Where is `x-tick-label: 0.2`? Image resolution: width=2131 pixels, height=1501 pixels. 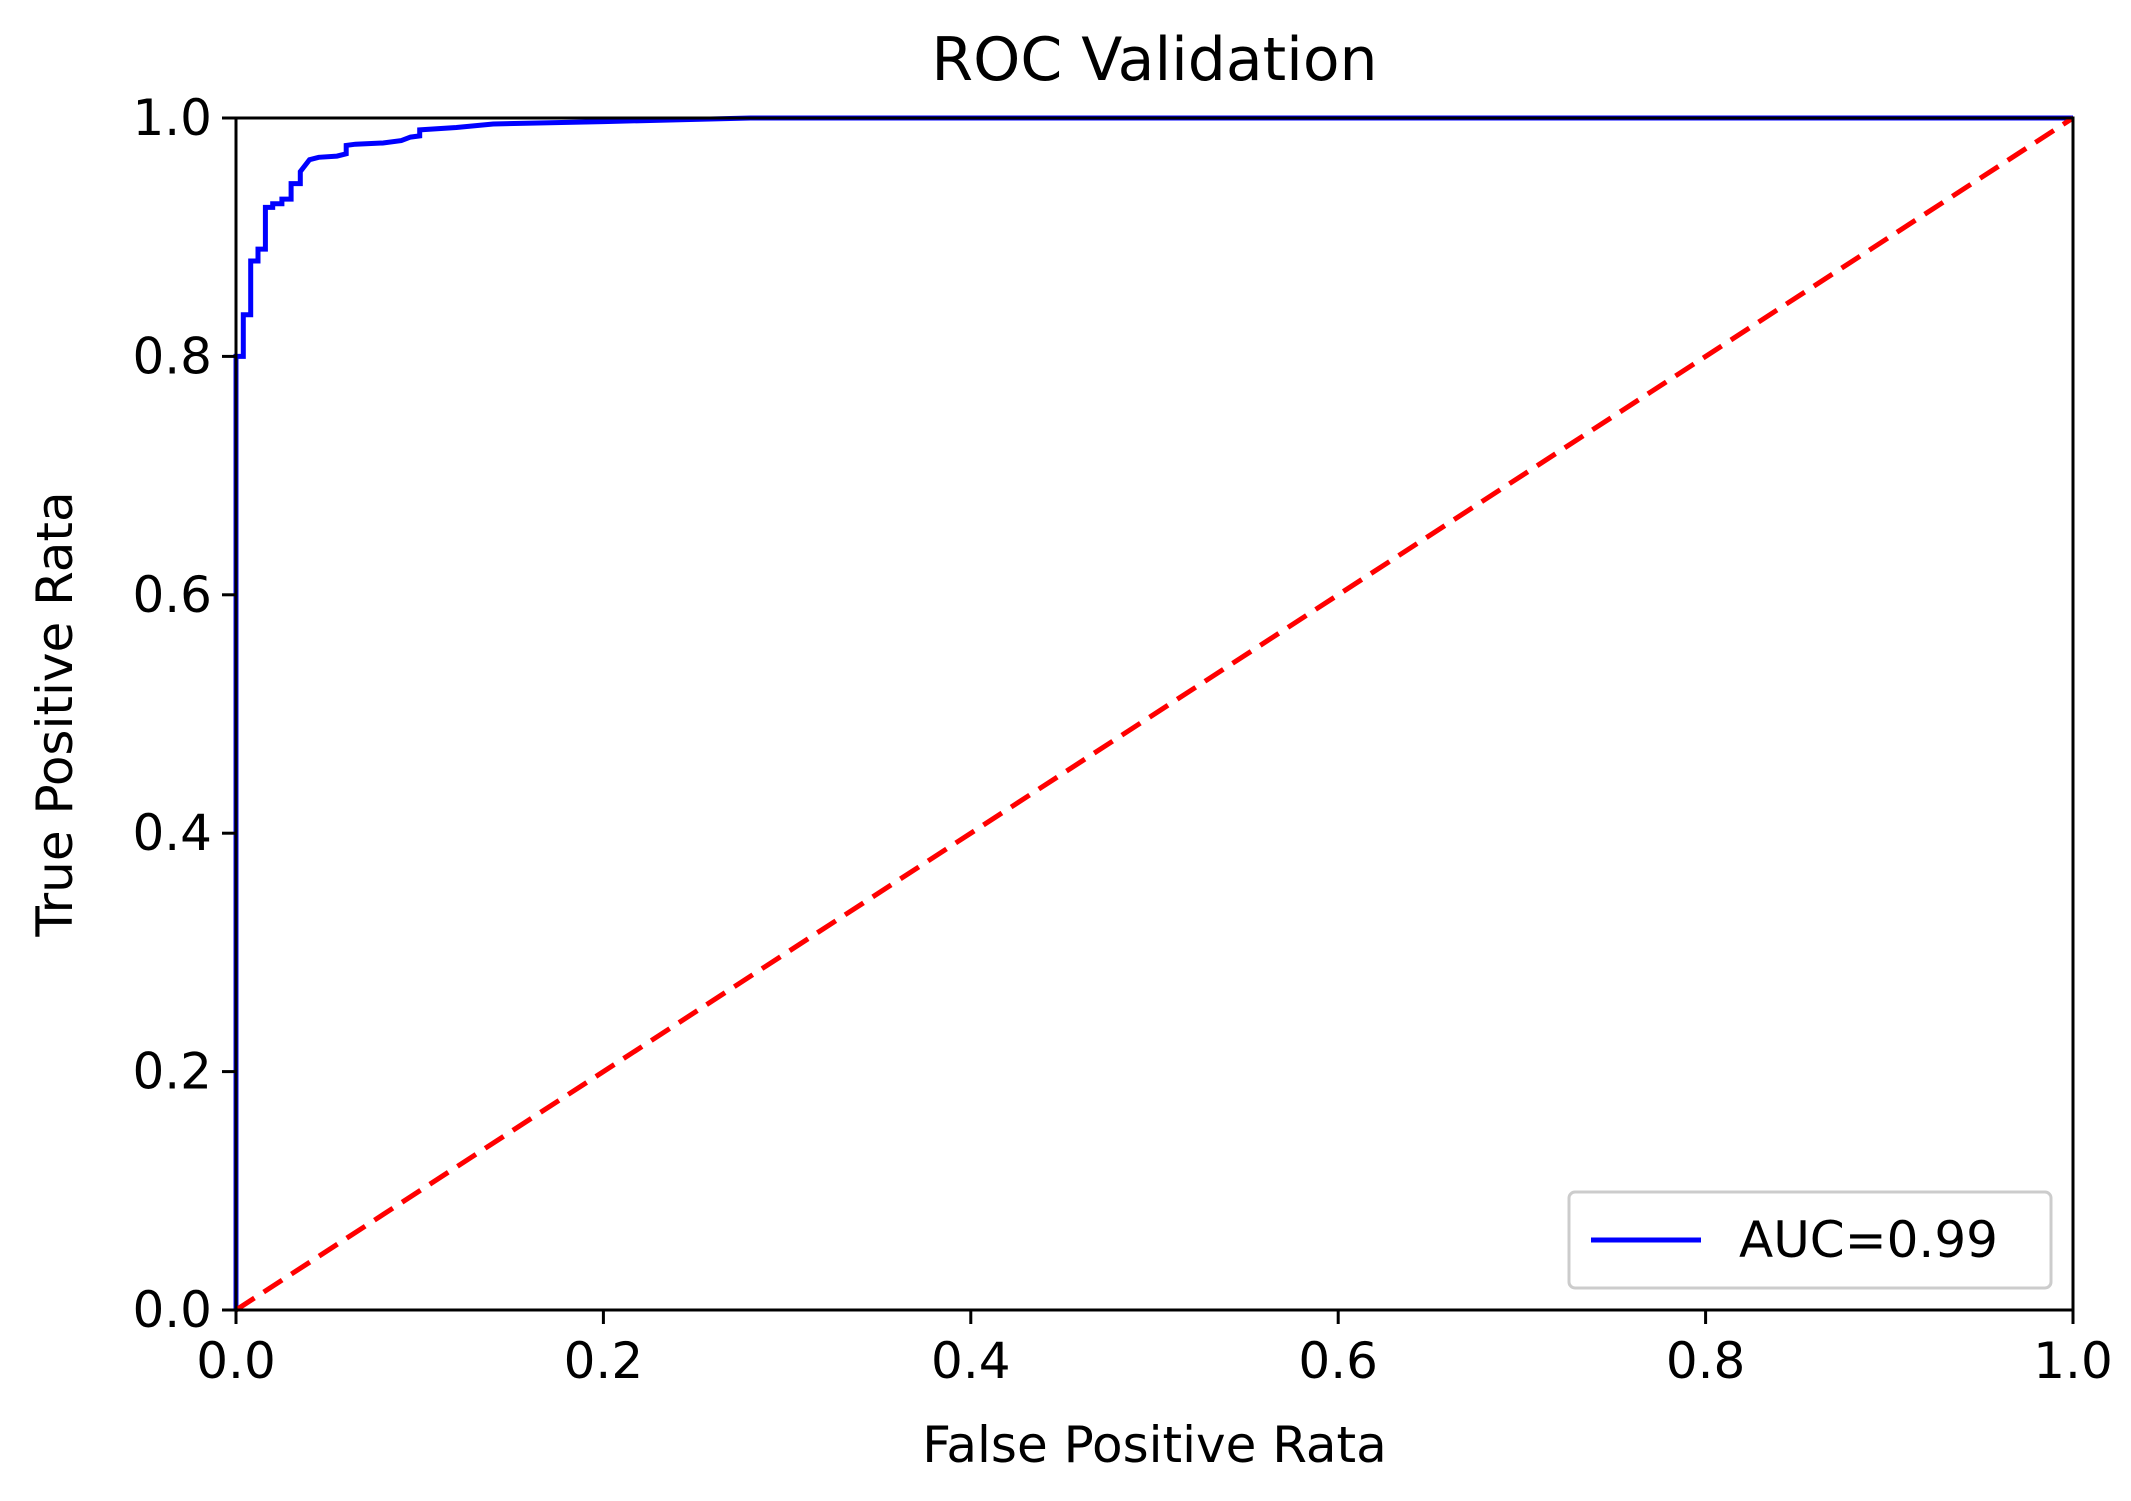
x-tick-label: 0.2 is located at coordinates (604, 1361).